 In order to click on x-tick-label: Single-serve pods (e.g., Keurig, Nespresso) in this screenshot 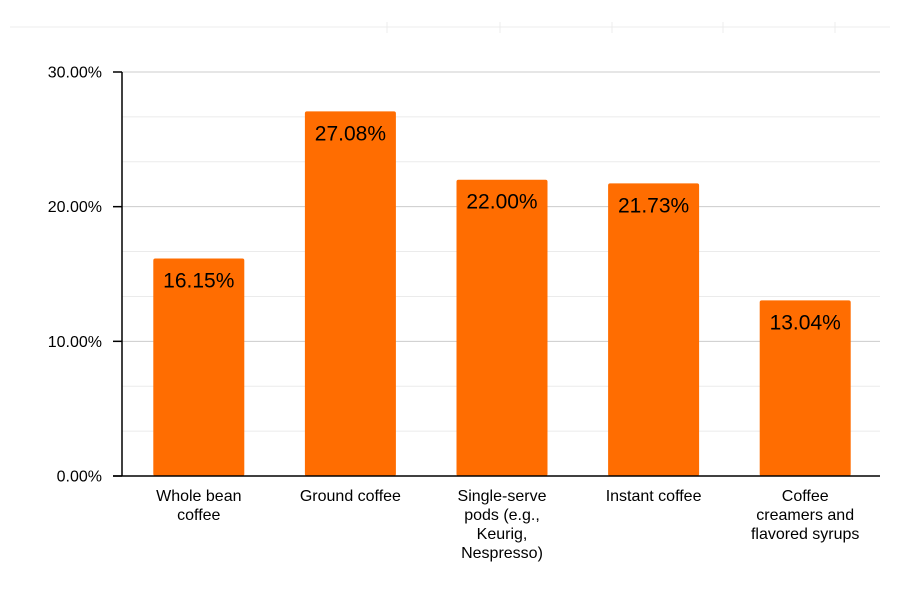, I will do `click(502, 525)`.